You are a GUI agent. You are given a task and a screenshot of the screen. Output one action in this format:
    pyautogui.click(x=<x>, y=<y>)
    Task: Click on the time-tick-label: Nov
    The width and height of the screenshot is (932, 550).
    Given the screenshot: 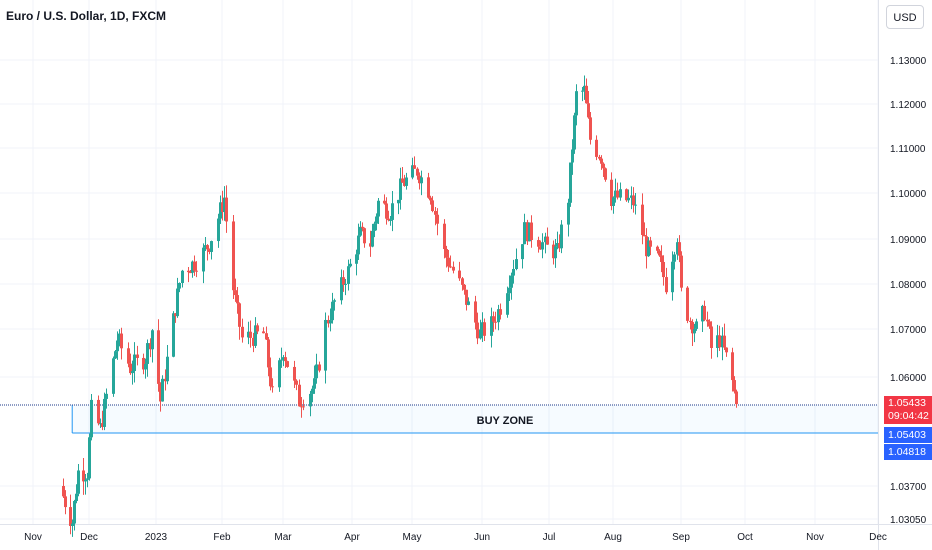 What is the action you would take?
    pyautogui.click(x=815, y=537)
    